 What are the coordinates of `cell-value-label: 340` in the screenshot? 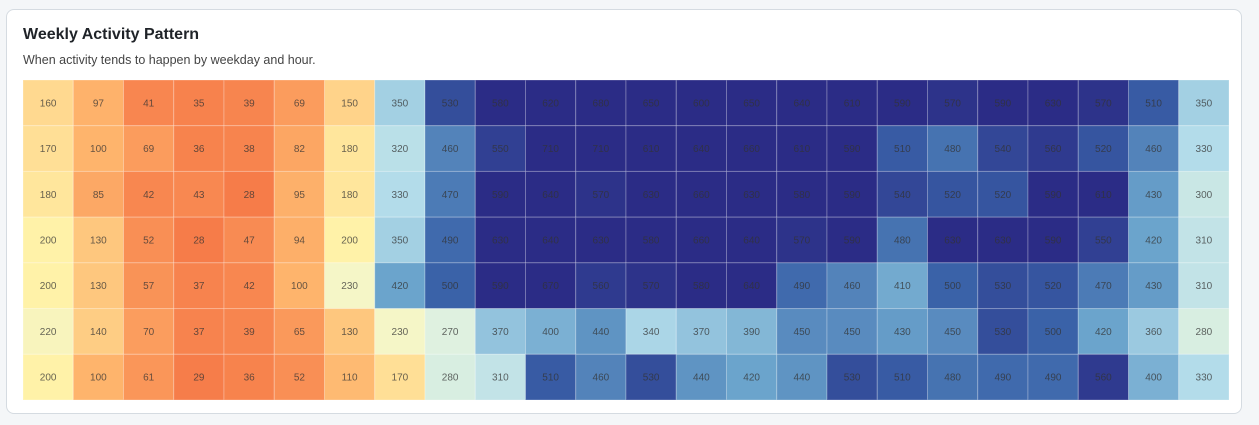 It's located at (651, 332).